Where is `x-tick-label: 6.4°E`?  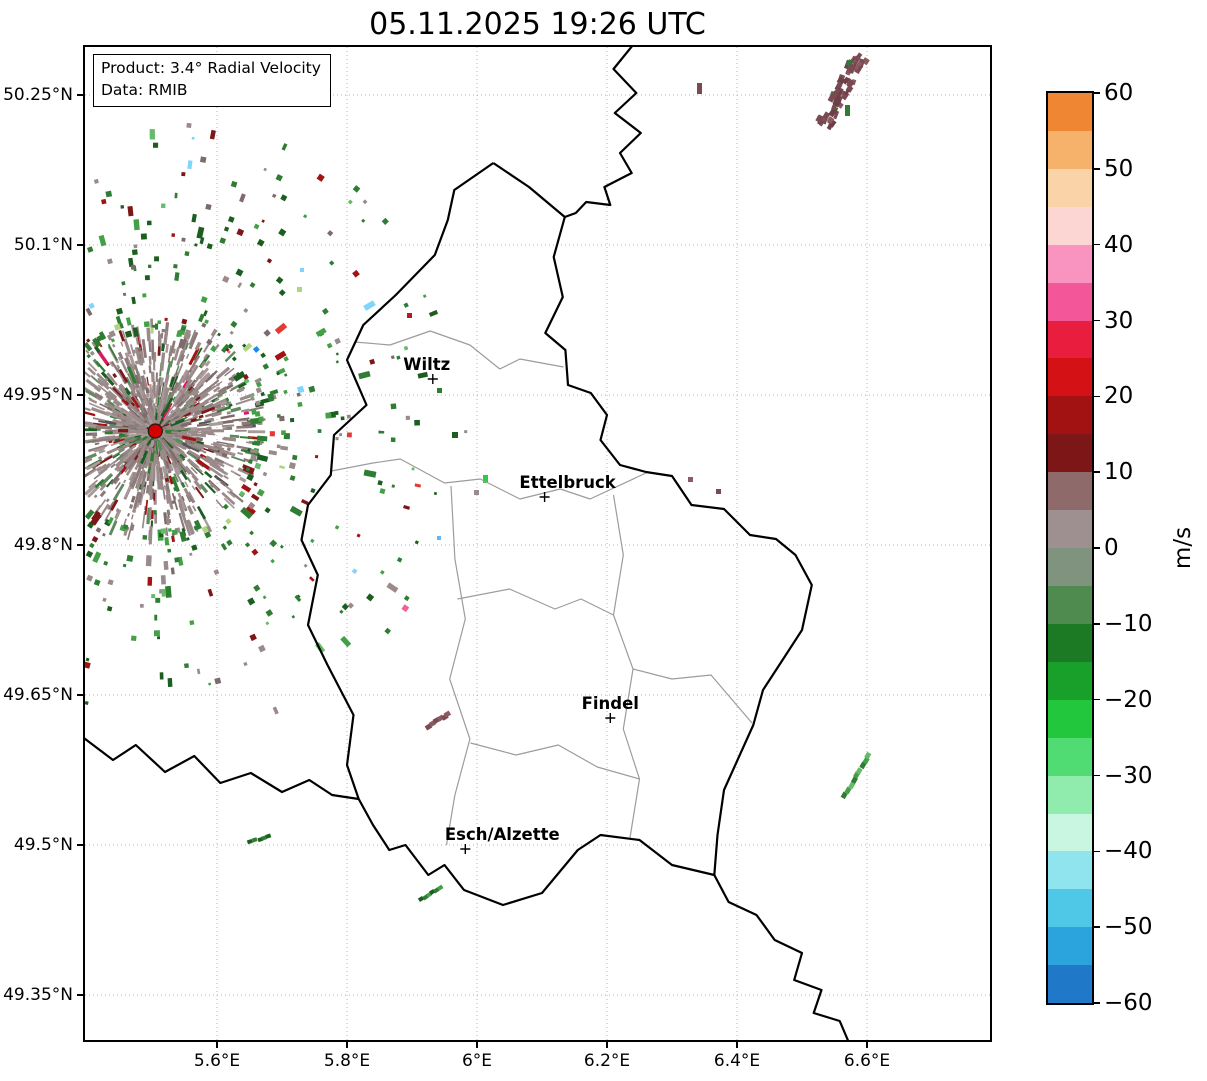 x-tick-label: 6.4°E is located at coordinates (737, 1061).